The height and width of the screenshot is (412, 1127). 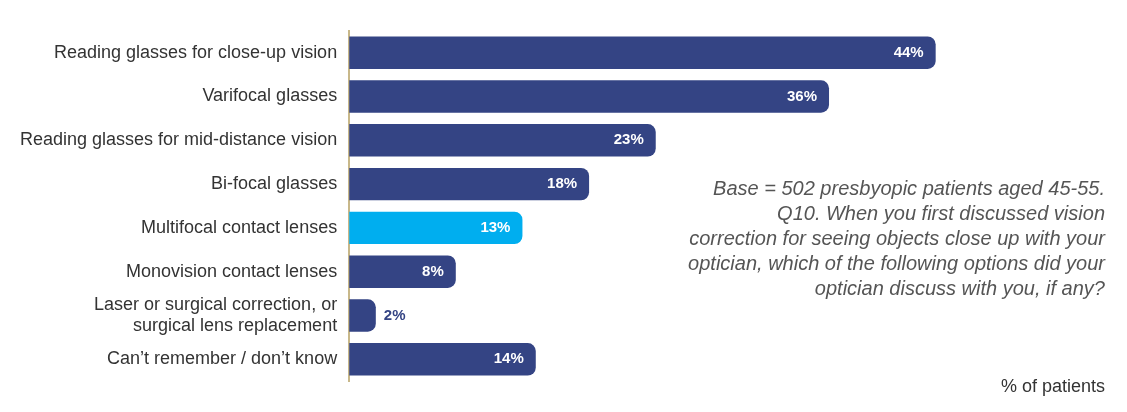 I want to click on y-tick-label: Can’t remember / don’t know, so click(x=223, y=358).